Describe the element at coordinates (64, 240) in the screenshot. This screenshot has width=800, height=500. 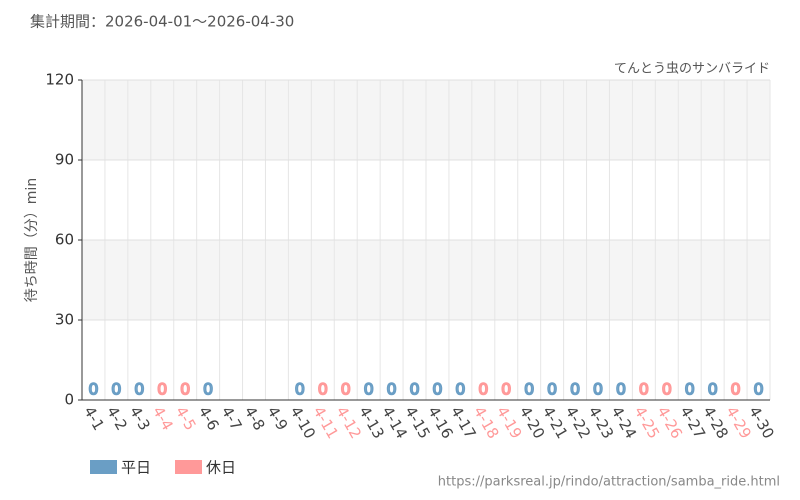
I see `y-tick-label: 60` at that location.